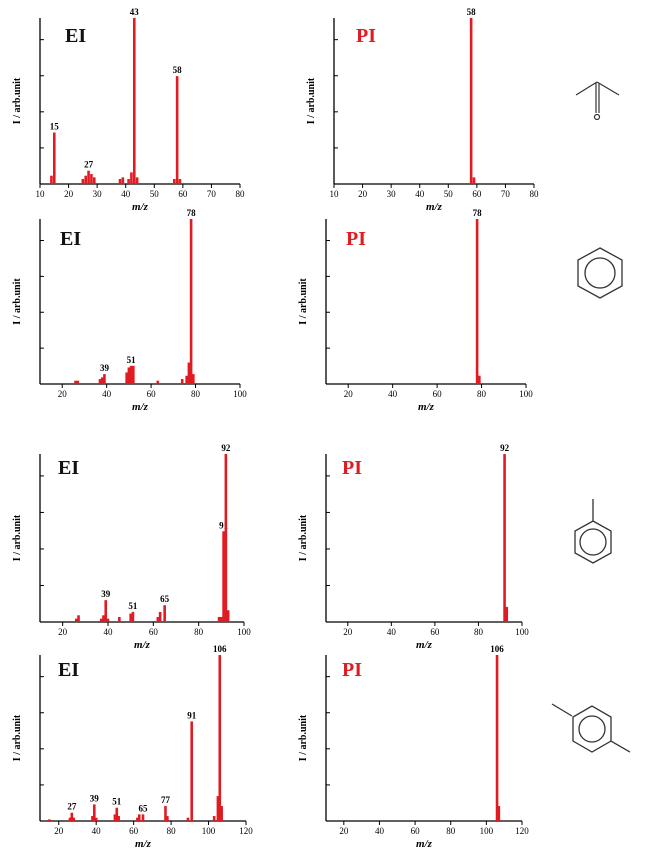 This screenshot has height=861, width=651. I want to click on peak-label: 39, so click(95, 798).